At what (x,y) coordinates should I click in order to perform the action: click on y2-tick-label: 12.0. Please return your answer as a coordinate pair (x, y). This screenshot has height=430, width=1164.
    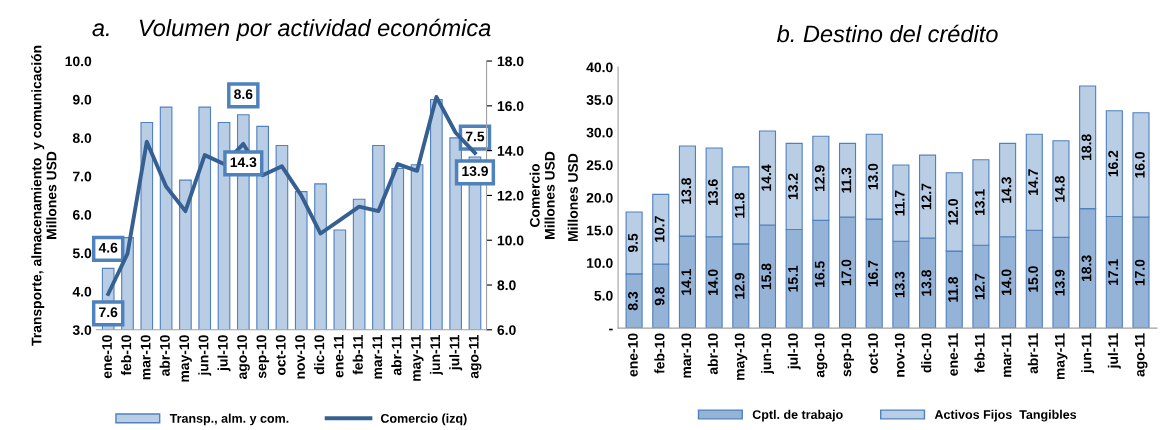
    Looking at the image, I should click on (510, 195).